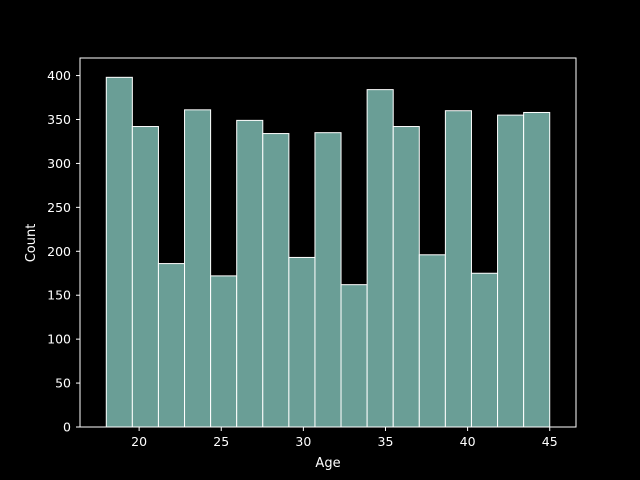 The height and width of the screenshot is (480, 640). What do you see at coordinates (59, 251) in the screenshot?
I see `y-tick-label: 200` at bounding box center [59, 251].